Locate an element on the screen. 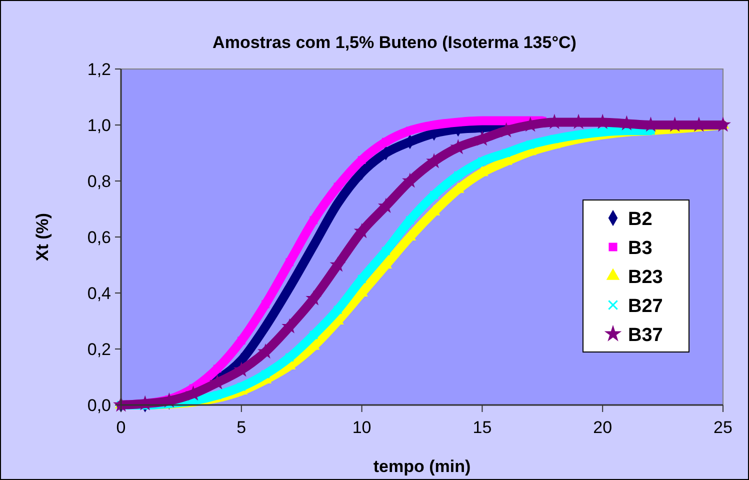 Image resolution: width=749 pixels, height=480 pixels. y-tick-label: 1,0 is located at coordinates (99, 125).